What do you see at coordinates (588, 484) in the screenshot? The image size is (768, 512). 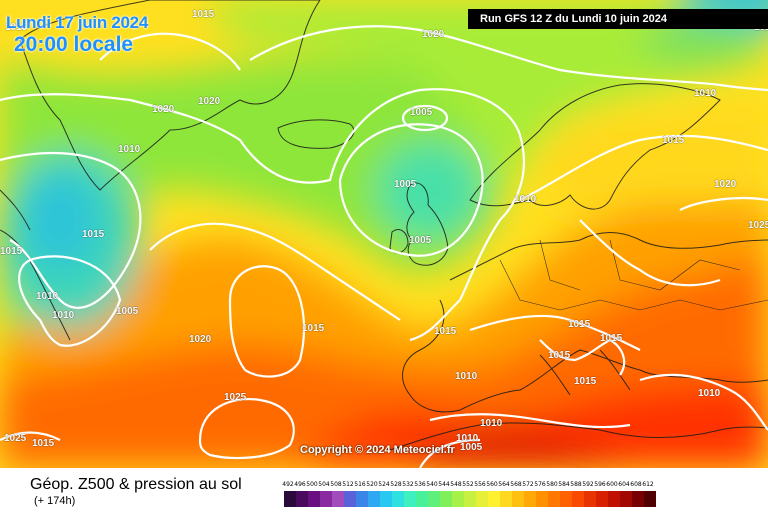 I see `scale-tick-label: 592` at bounding box center [588, 484].